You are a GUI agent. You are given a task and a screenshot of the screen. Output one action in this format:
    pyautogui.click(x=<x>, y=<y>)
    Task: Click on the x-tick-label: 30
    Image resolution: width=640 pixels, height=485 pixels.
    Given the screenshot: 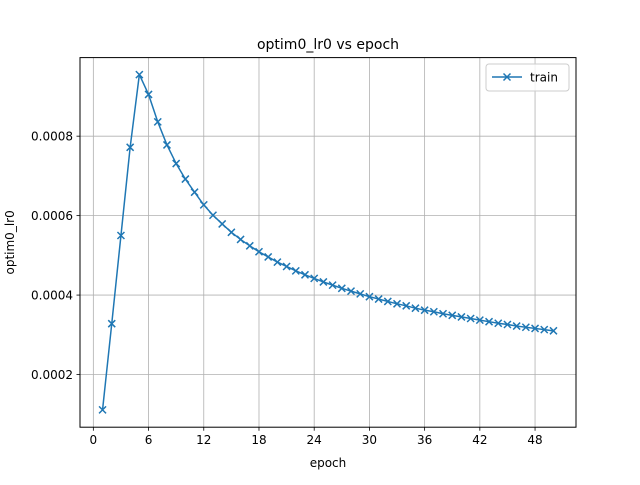 What is the action you would take?
    pyautogui.click(x=369, y=440)
    